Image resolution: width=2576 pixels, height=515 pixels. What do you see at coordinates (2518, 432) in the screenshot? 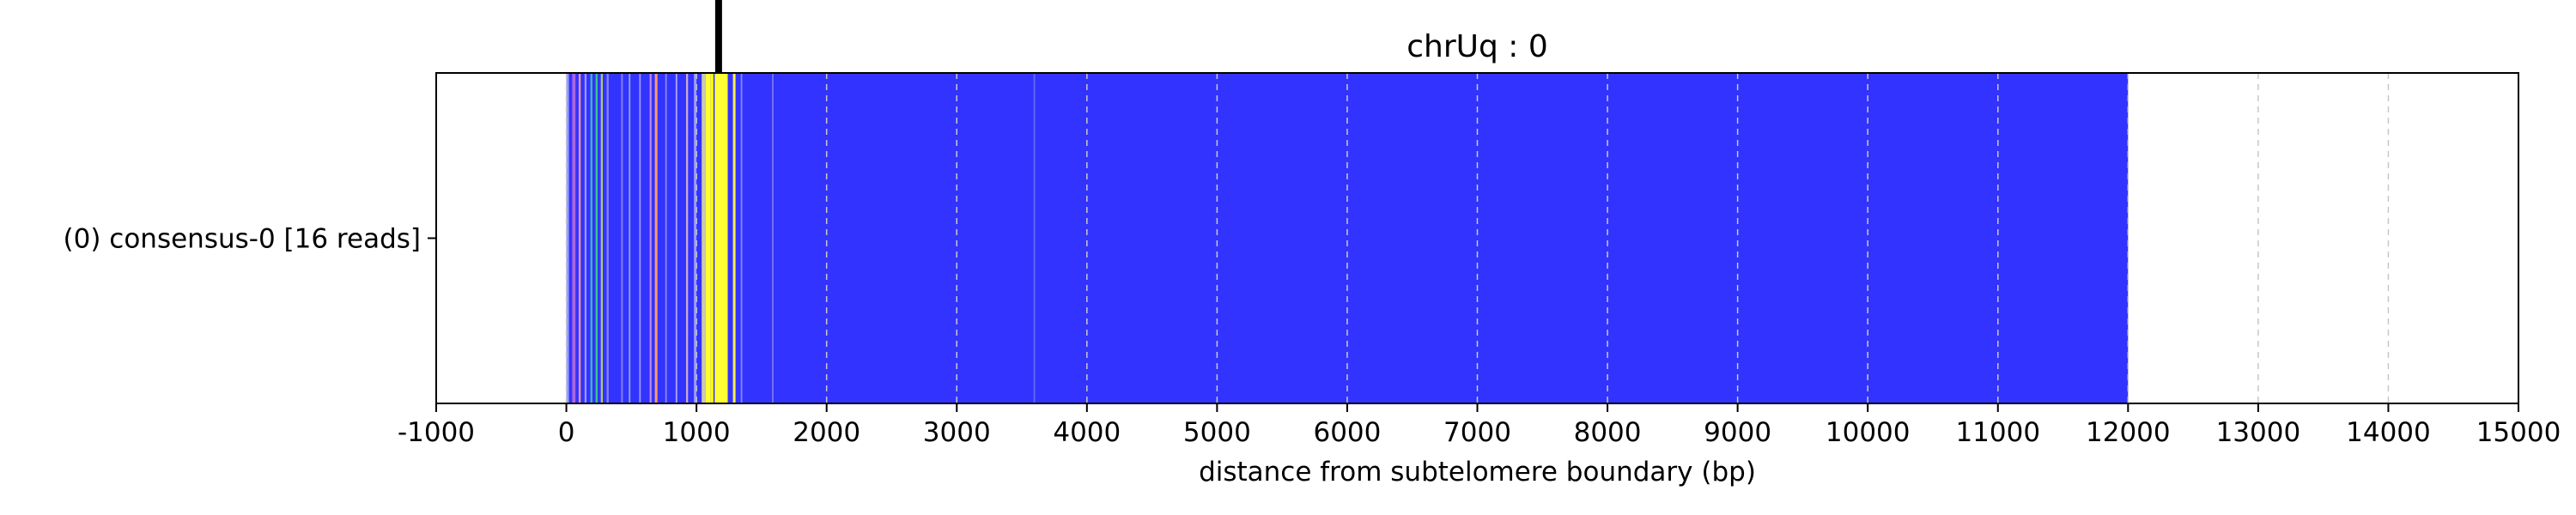
I see `x-tick-label: 15000` at bounding box center [2518, 432].